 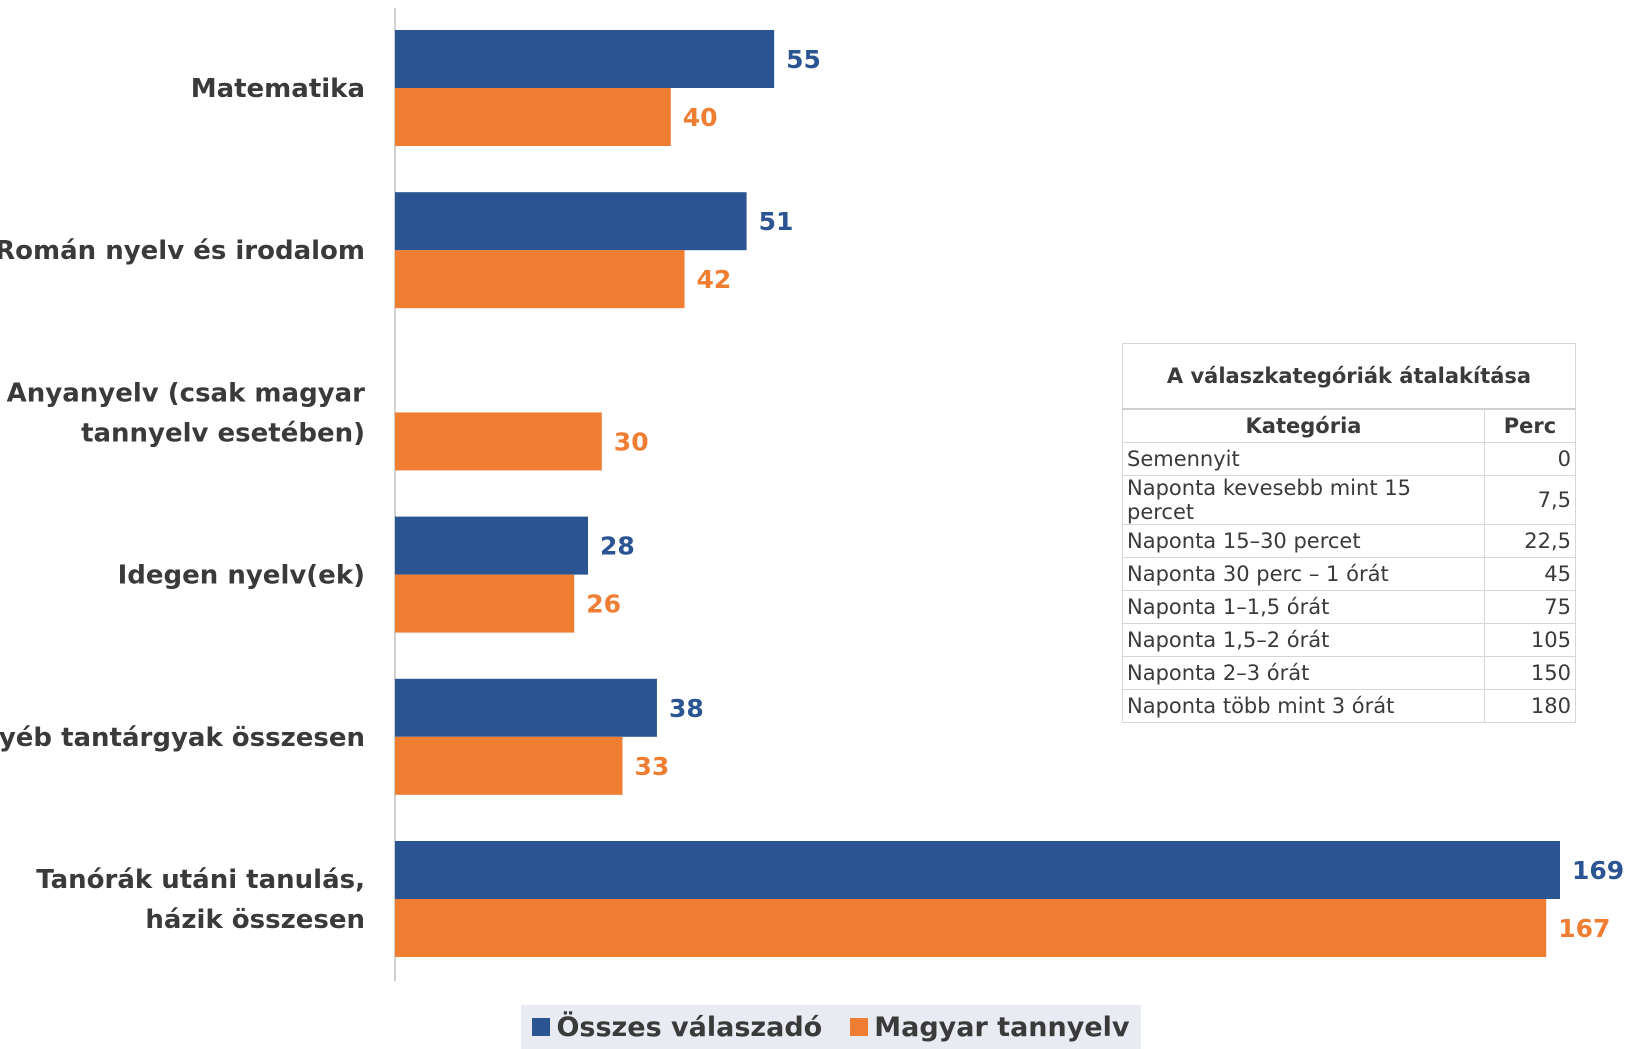 I want to click on table-cell-category: Naponta kevesebb mint 15 percet, so click(x=1303, y=500).